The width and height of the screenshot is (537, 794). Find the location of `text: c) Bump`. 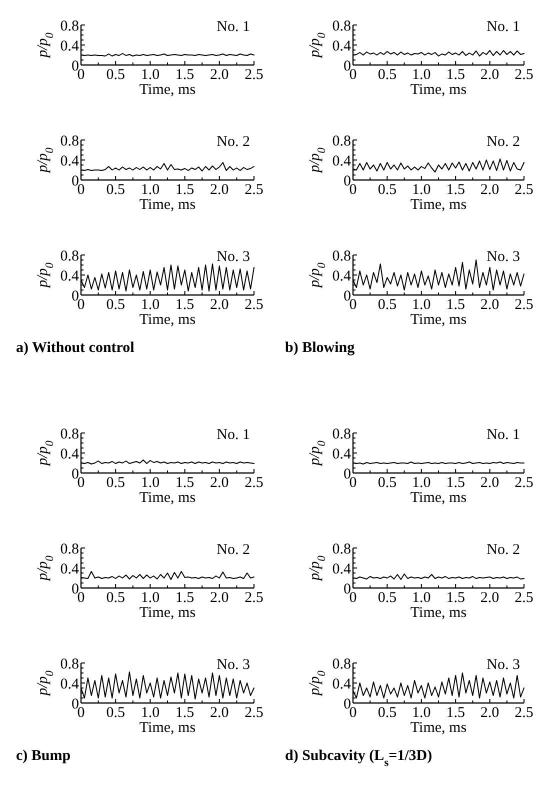

text: c) Bump is located at coordinates (43, 756).